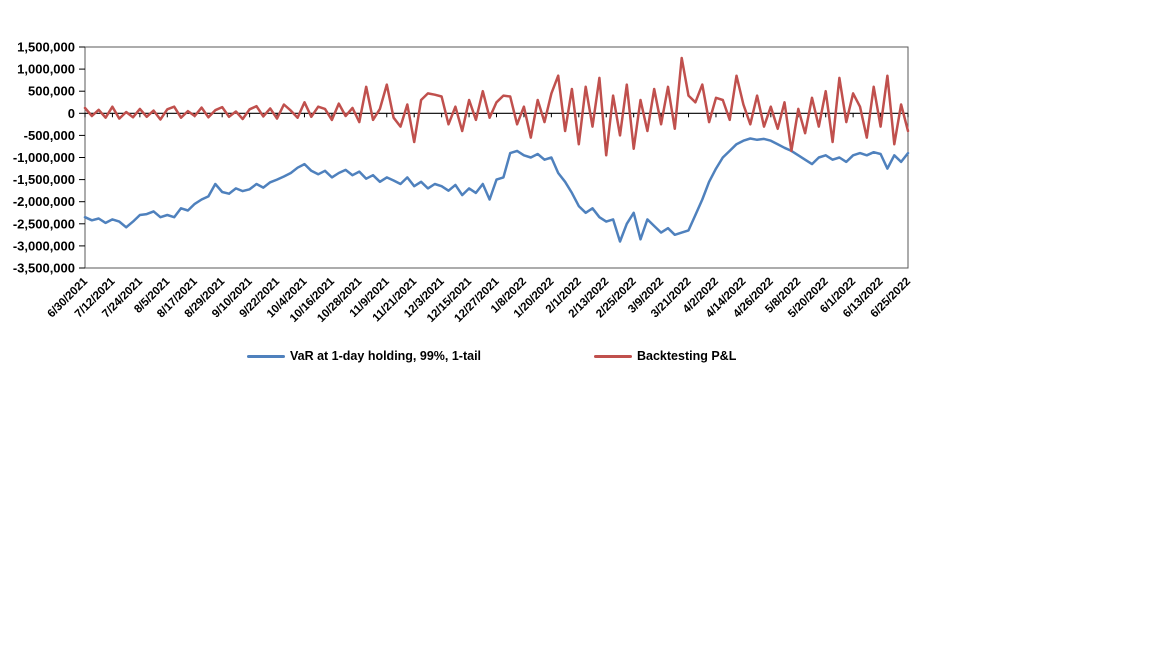 This screenshot has height=648, width=1152. Describe the element at coordinates (613, 356) in the screenshot. I see `pnl-line-swatch-icon` at that location.